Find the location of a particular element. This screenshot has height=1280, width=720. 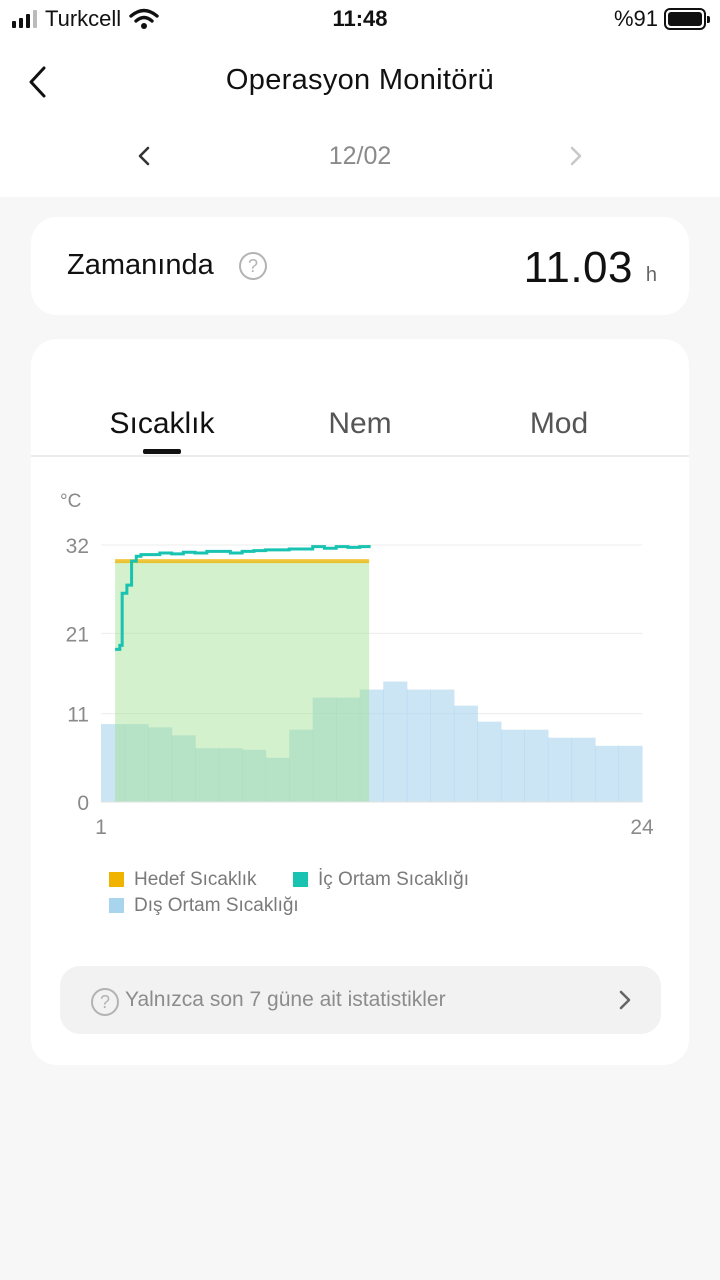

y-tick-label: 0 is located at coordinates (83, 803).